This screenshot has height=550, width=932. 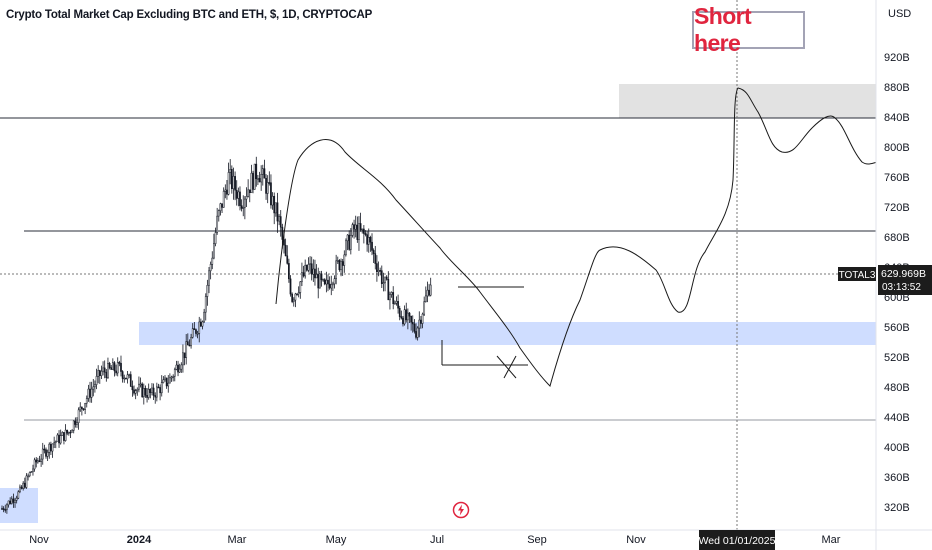 I want to click on cross-mark-b, so click(x=510, y=367).